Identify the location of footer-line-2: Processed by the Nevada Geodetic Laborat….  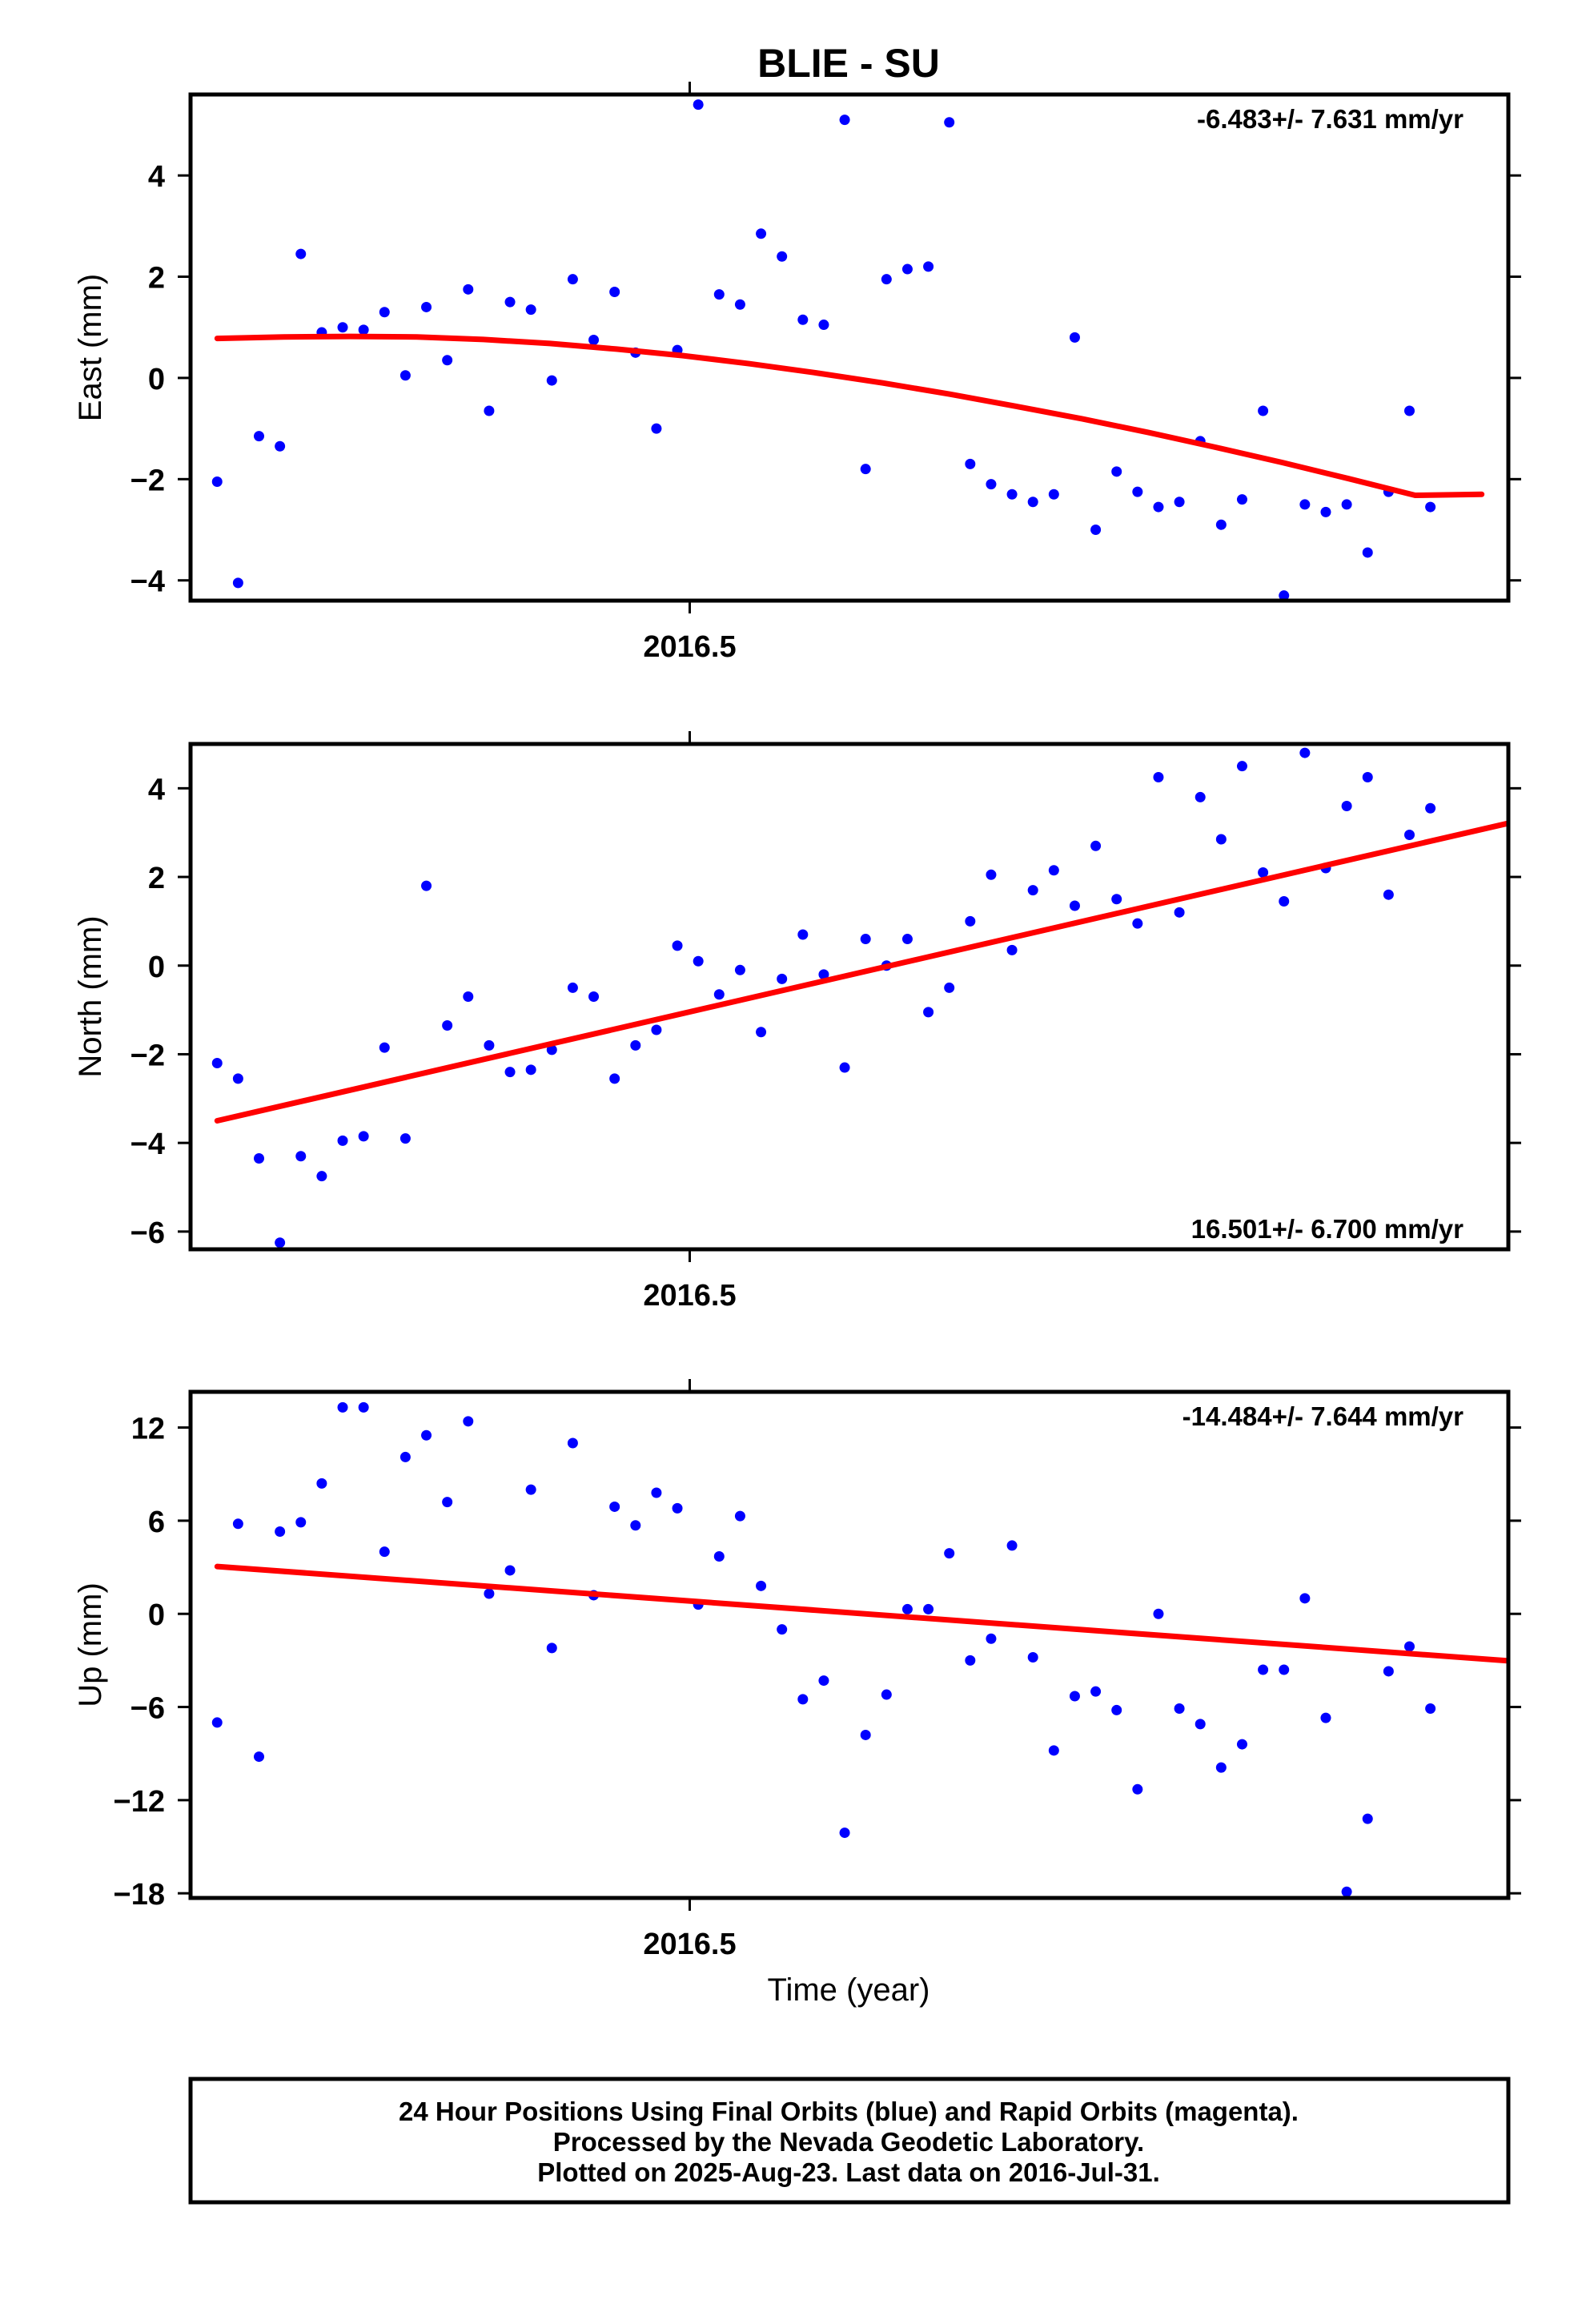
(848, 2142).